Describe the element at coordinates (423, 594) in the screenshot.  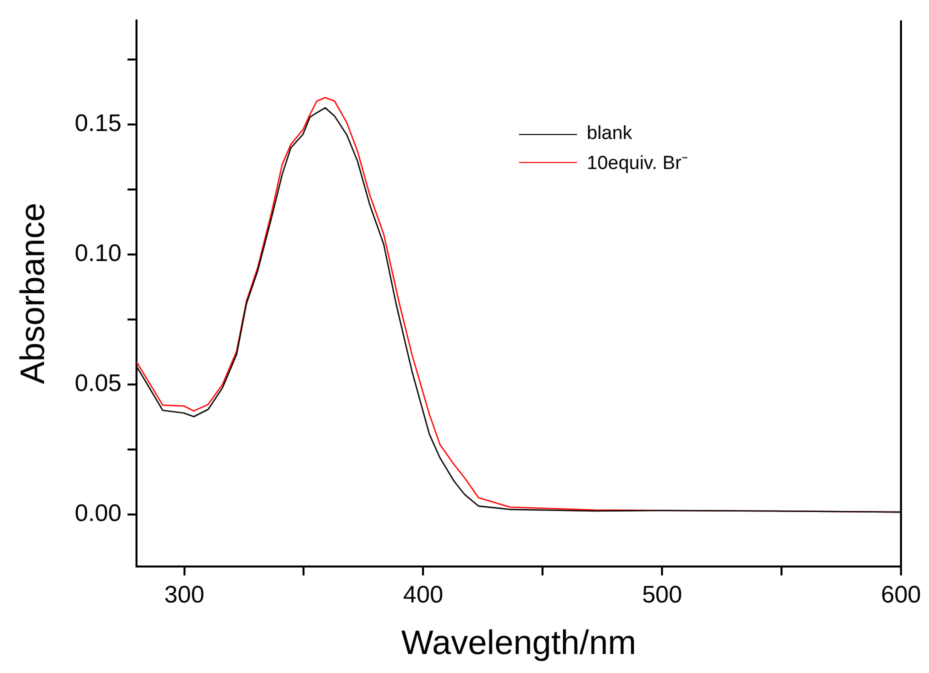
I see `x-tick-label: 400` at that location.